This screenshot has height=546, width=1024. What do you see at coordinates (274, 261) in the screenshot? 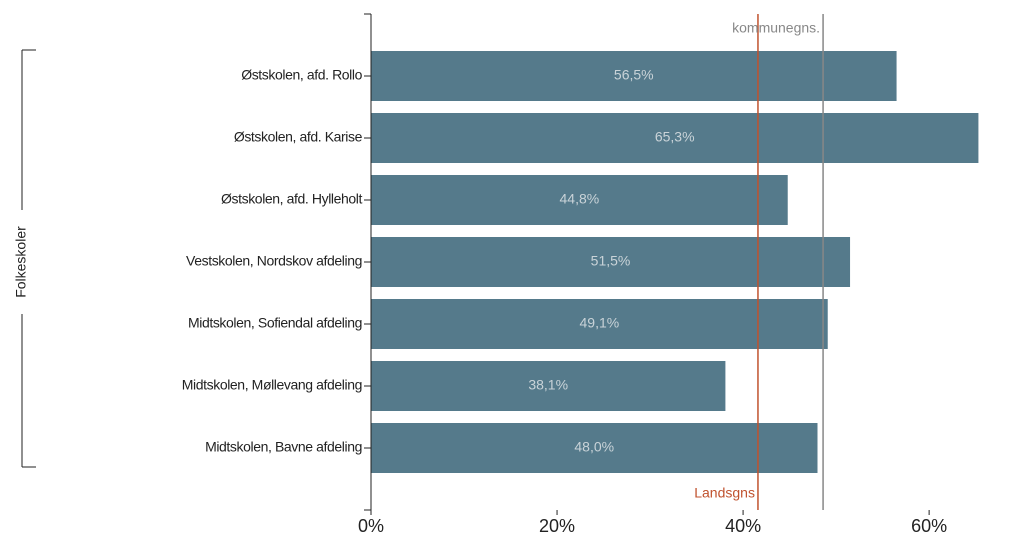
I see `y-tick-label: Vestskolen, Nordskov afdeling` at bounding box center [274, 261].